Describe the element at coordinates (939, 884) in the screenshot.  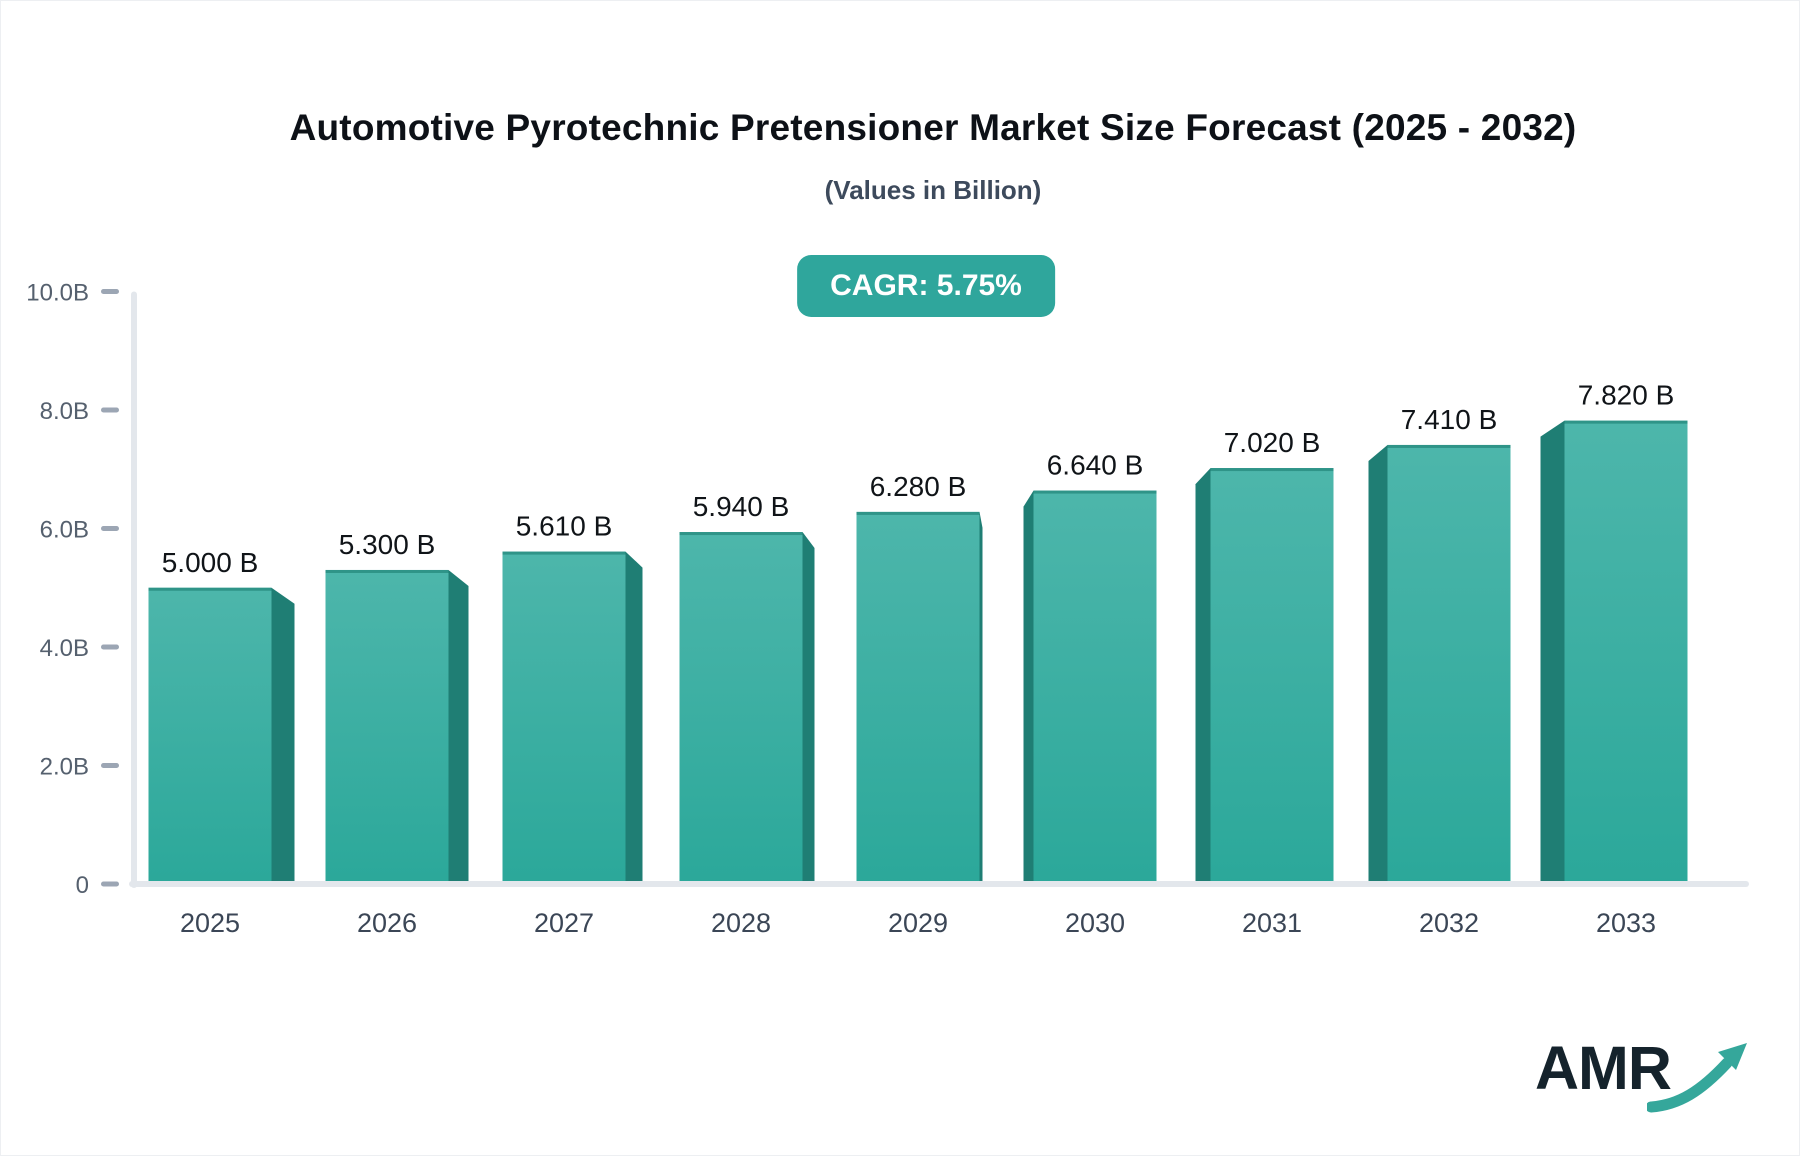
I see `x-axis-line` at that location.